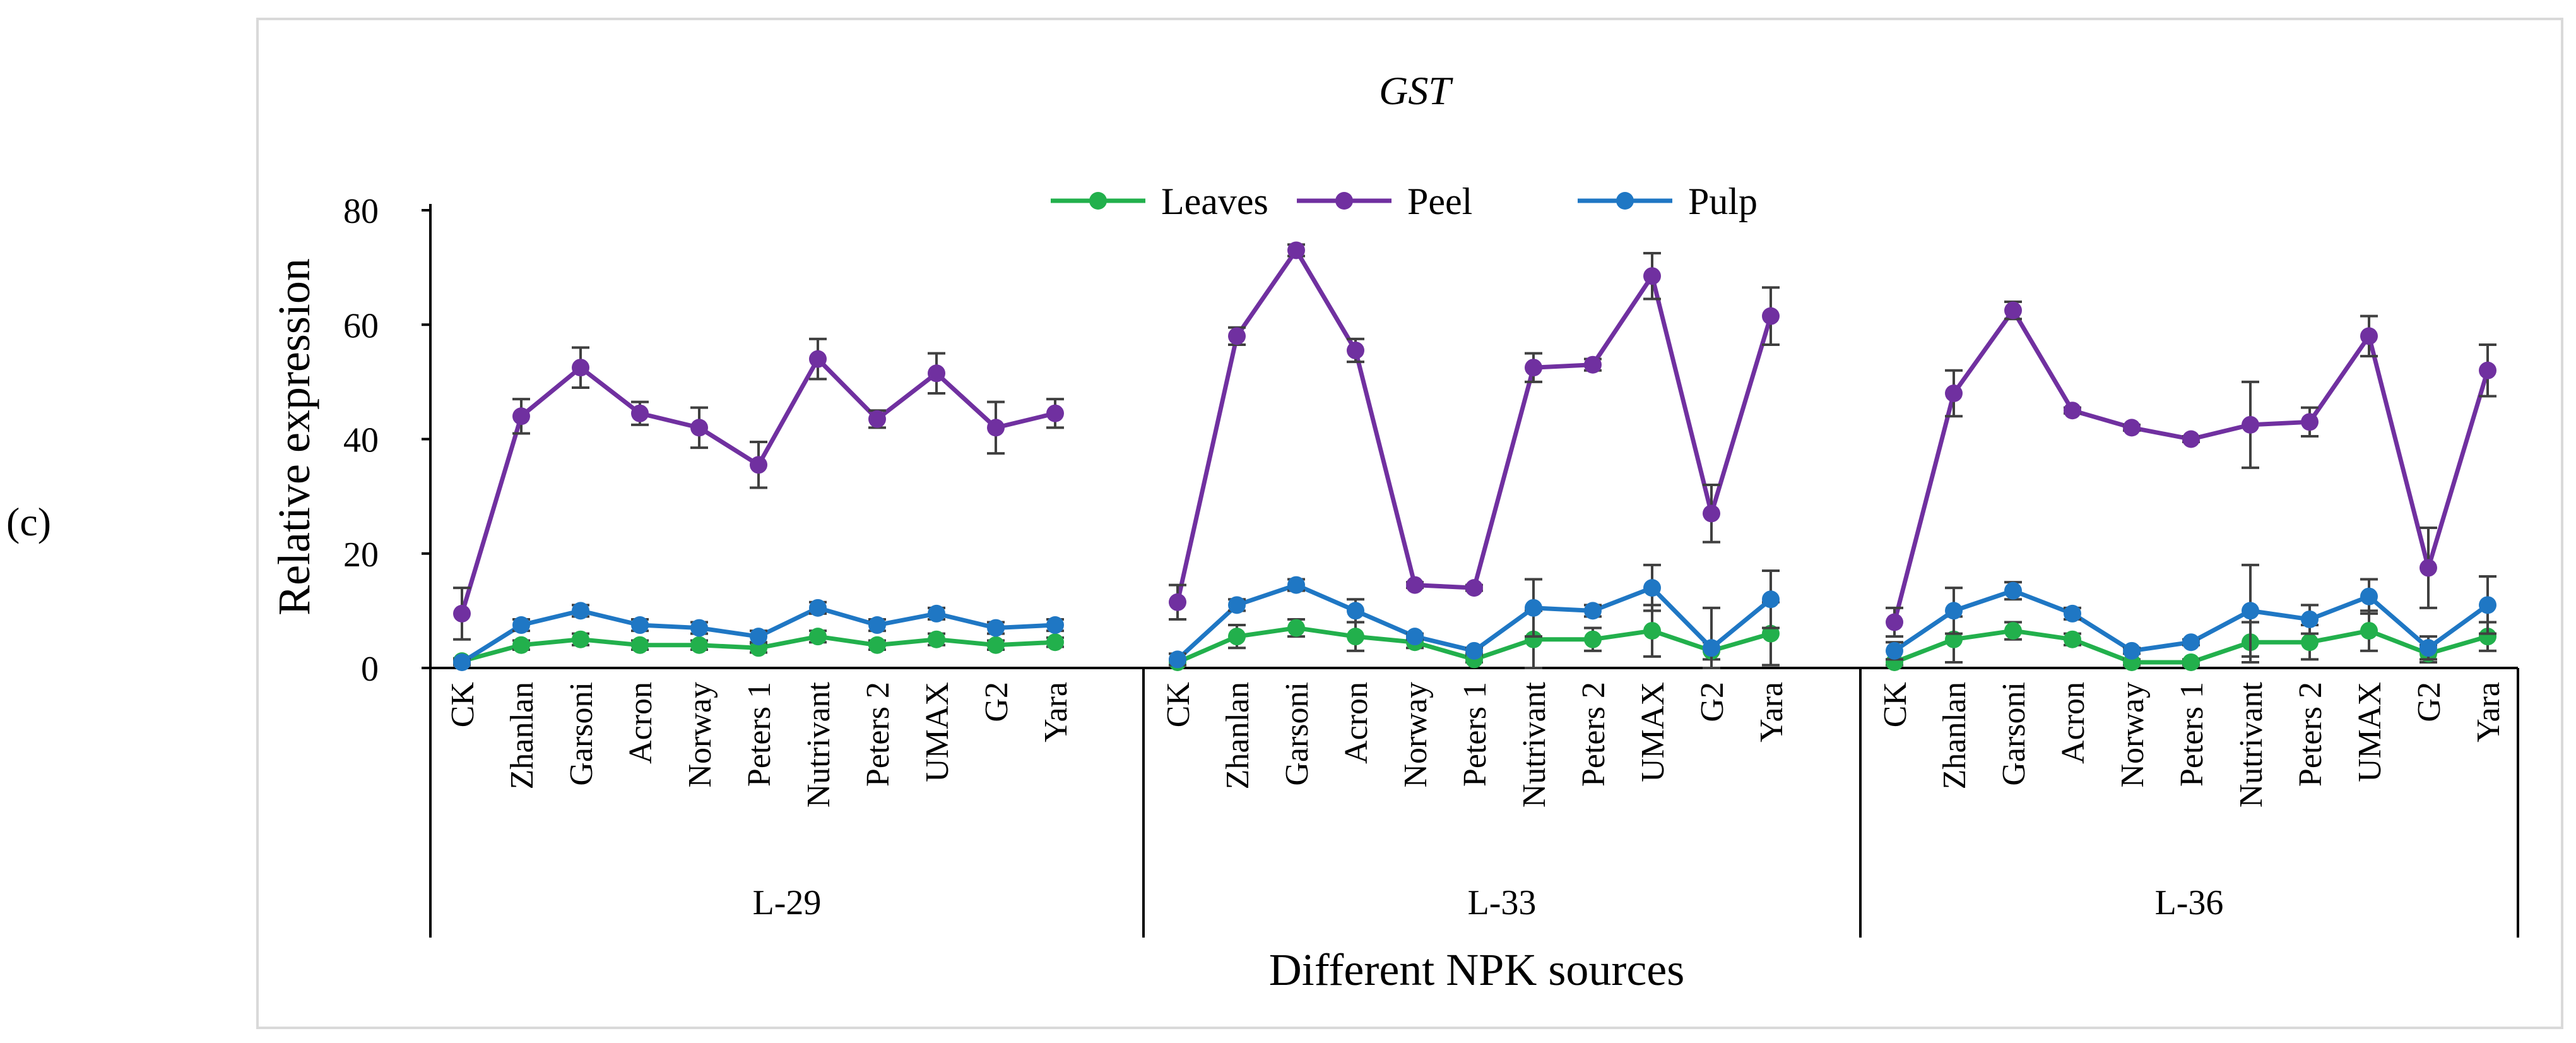 This screenshot has height=1043, width=2576. I want to click on legend-label: Peel, so click(1439, 201).